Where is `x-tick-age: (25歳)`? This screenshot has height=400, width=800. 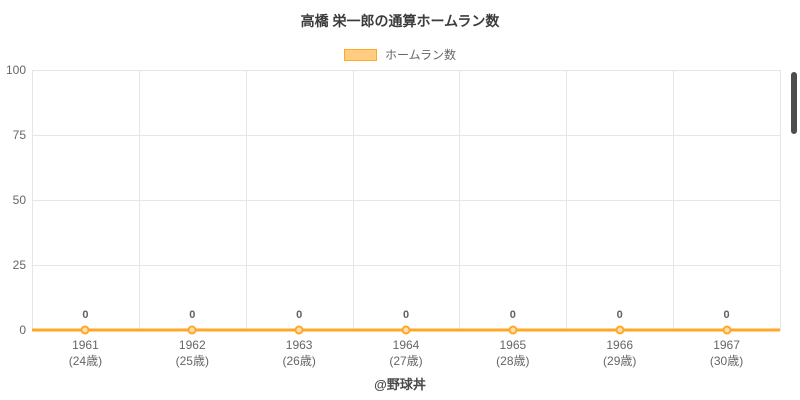
x-tick-age: (25歳) is located at coordinates (192, 361).